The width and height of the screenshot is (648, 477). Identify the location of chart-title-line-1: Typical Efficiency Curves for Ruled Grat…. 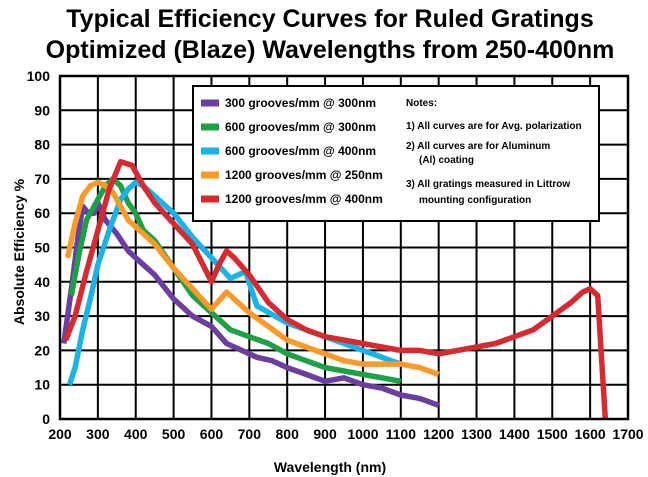
(329, 19).